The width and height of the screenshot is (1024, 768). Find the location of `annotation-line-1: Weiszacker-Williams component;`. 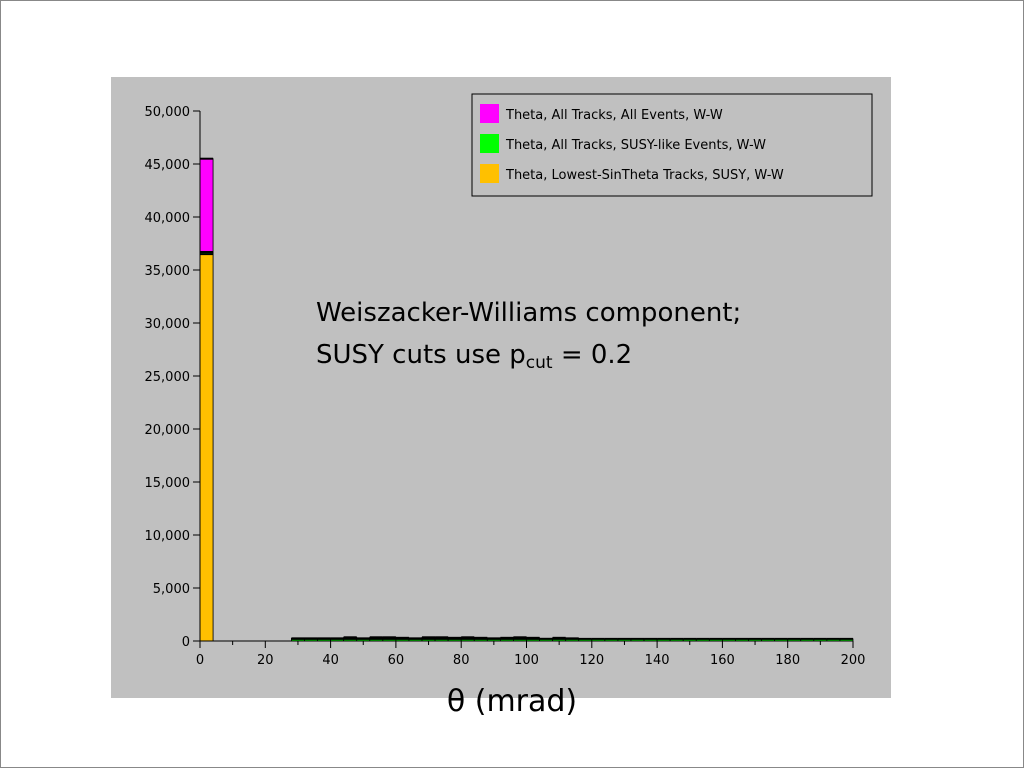

annotation-line-1: Weiszacker-Williams component; is located at coordinates (529, 313).